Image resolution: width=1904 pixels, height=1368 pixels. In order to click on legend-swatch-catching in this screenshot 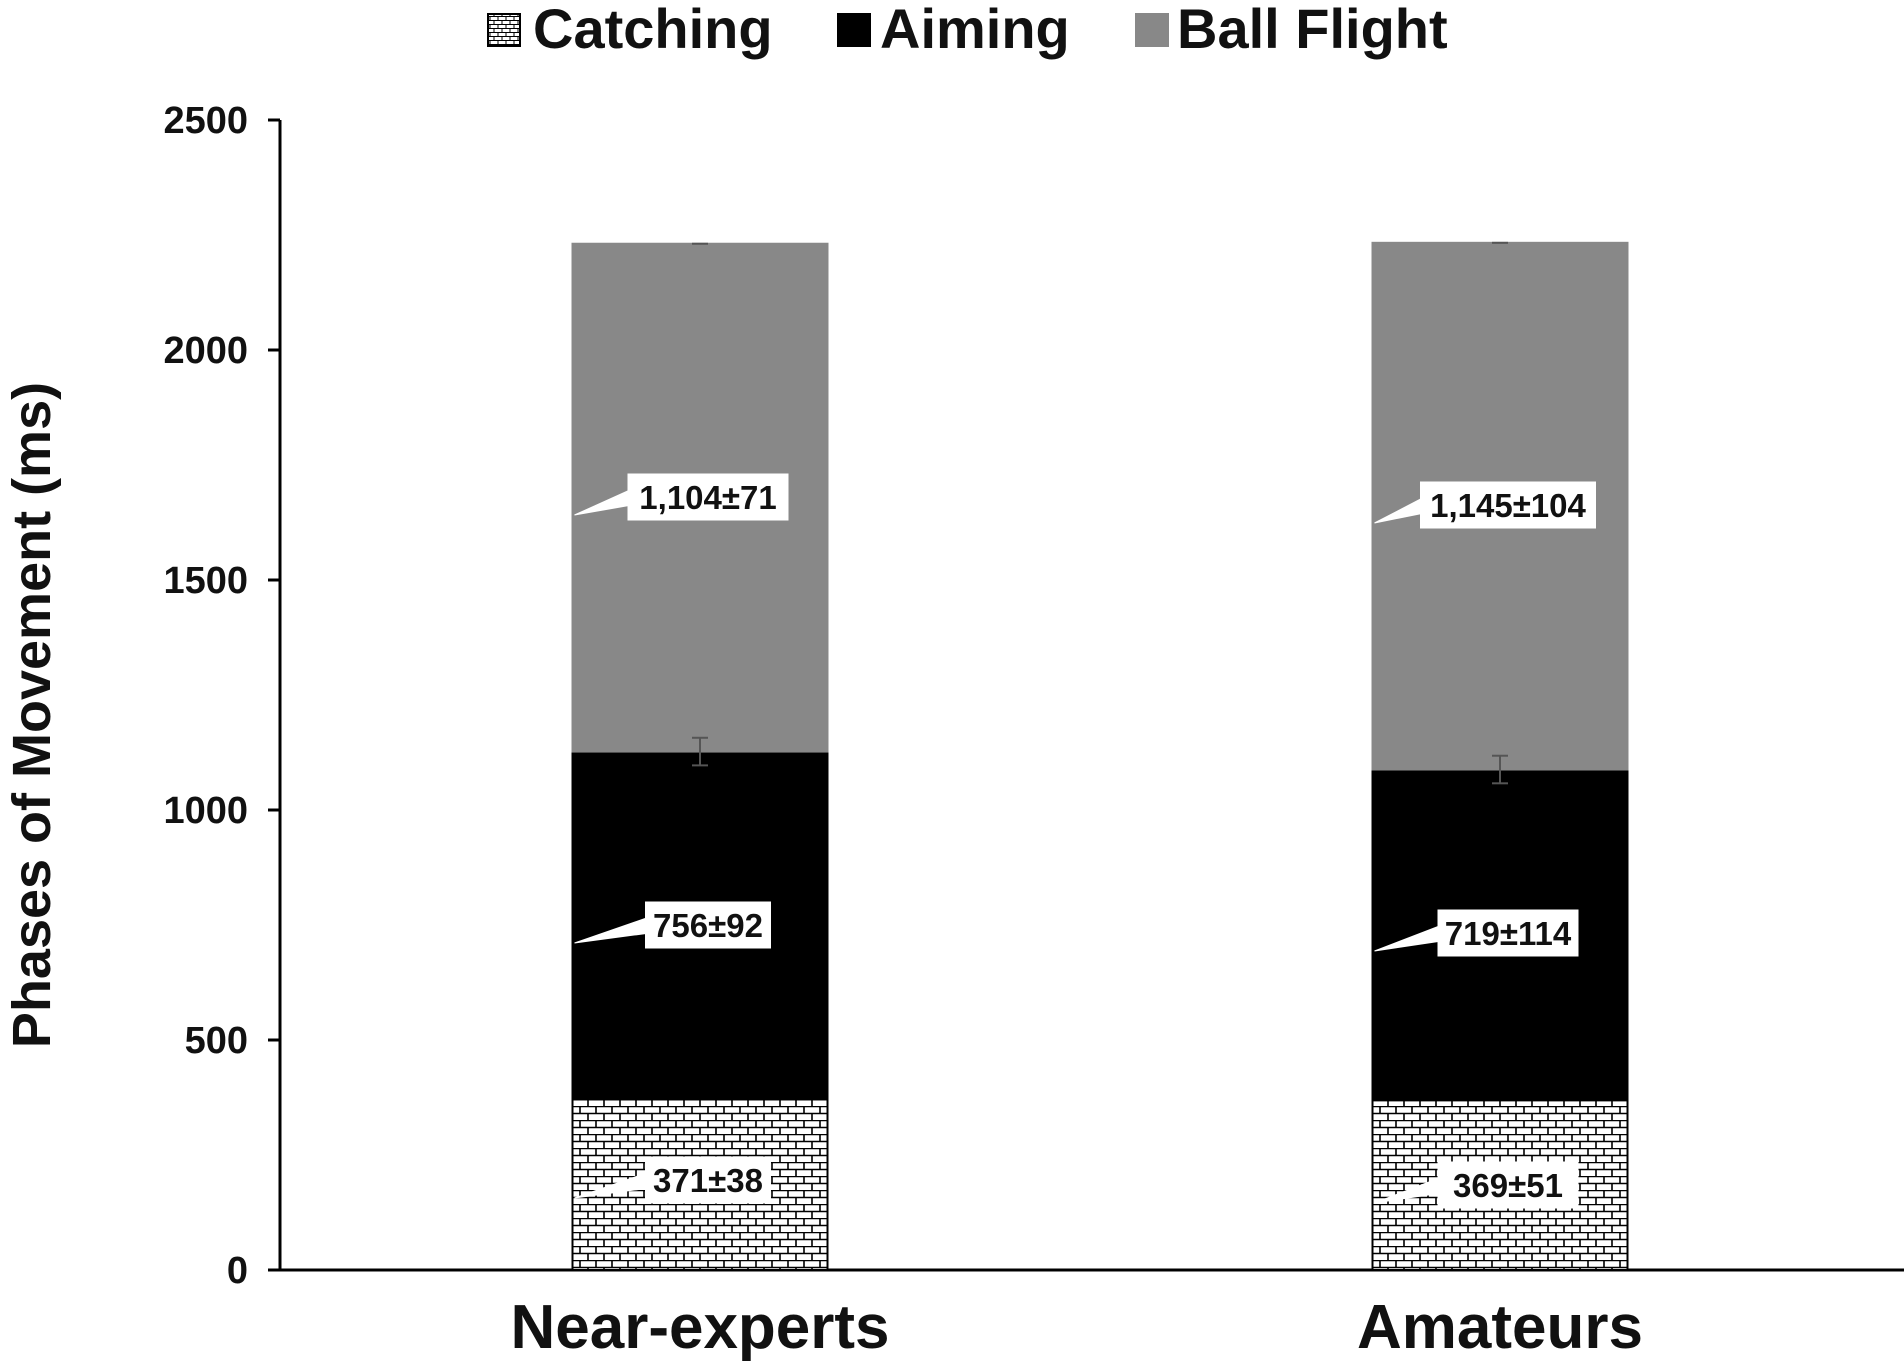, I will do `click(504, 30)`.